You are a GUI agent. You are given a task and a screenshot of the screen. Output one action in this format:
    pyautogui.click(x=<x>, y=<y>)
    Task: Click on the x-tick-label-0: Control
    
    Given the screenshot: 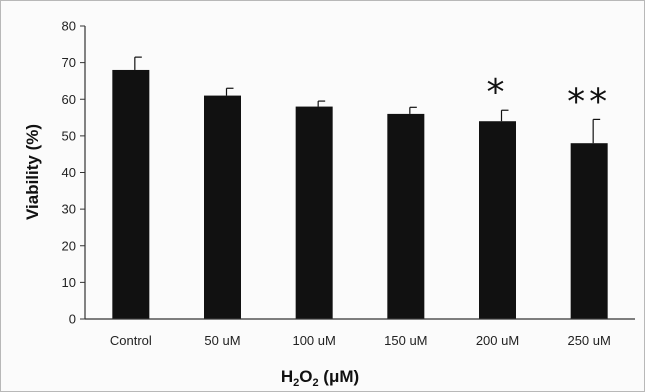 What is the action you would take?
    pyautogui.click(x=131, y=340)
    